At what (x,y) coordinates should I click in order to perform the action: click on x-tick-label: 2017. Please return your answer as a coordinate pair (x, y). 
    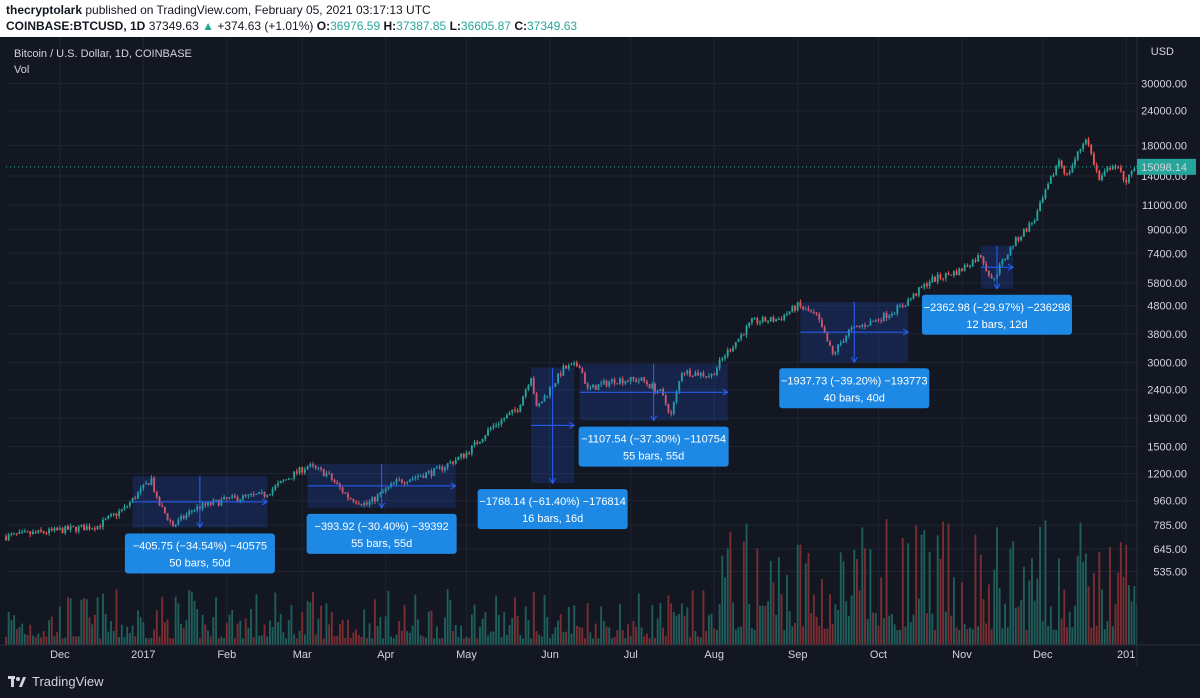
    Looking at the image, I should click on (143, 655).